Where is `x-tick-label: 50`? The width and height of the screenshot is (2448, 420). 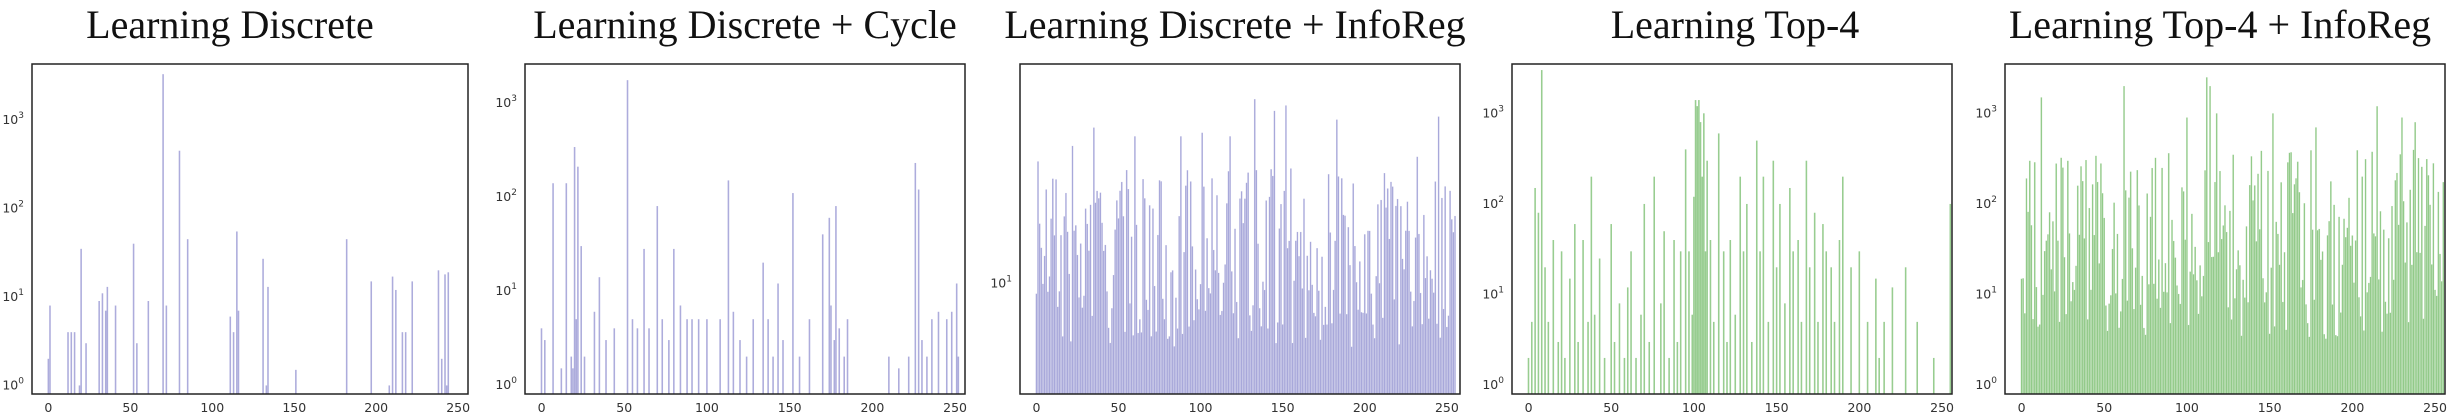 x-tick-label: 50 is located at coordinates (1611, 407).